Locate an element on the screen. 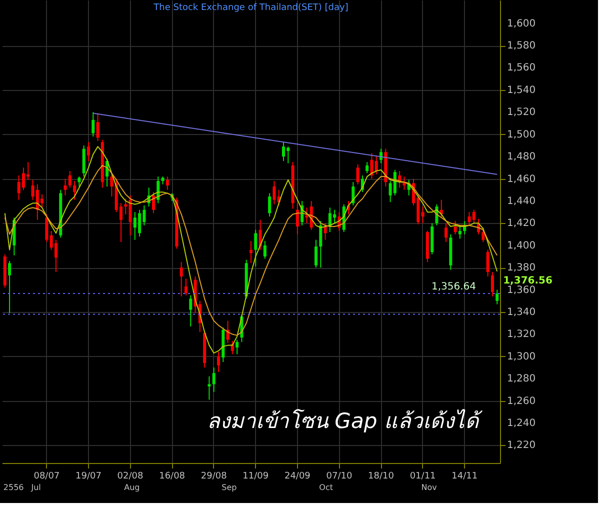 Image resolution: width=600 pixels, height=507 pixels. x-tick-label: 11/09 is located at coordinates (255, 477).